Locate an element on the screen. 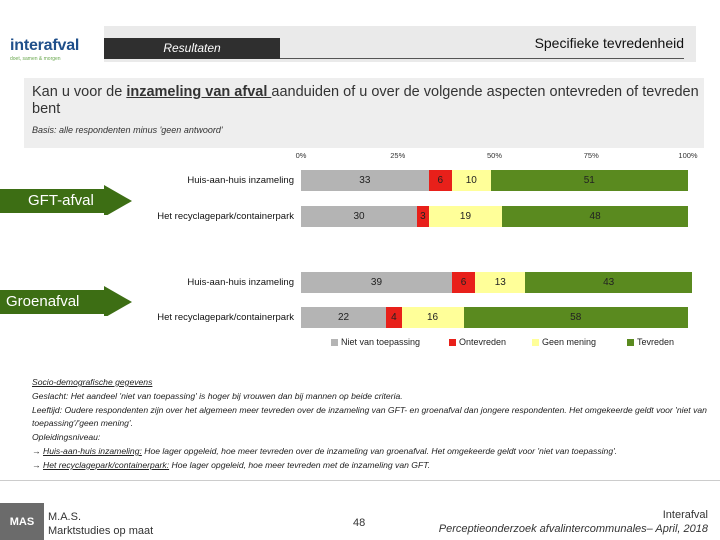 This screenshot has width=720, height=540. x-tick-label: 0% is located at coordinates (301, 155).